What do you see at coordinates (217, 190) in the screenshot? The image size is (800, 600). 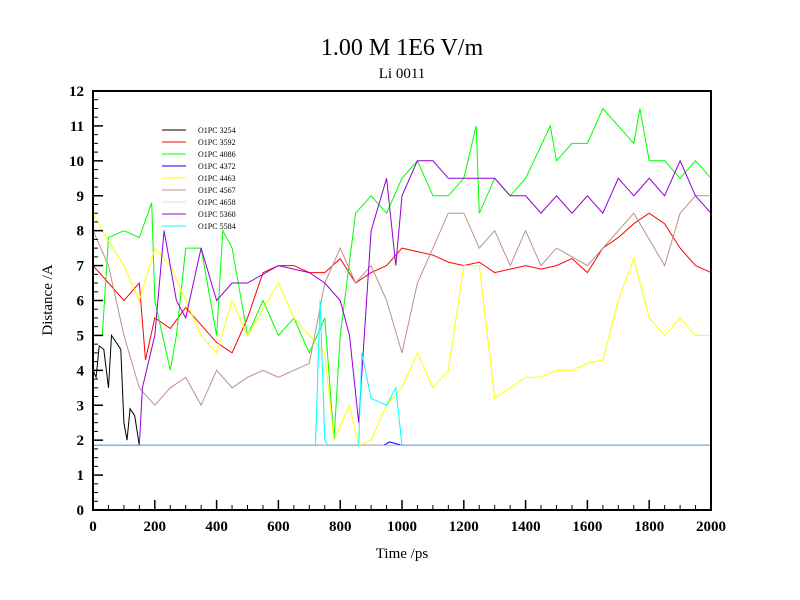 I see `legend-label: O1PC 4567` at bounding box center [217, 190].